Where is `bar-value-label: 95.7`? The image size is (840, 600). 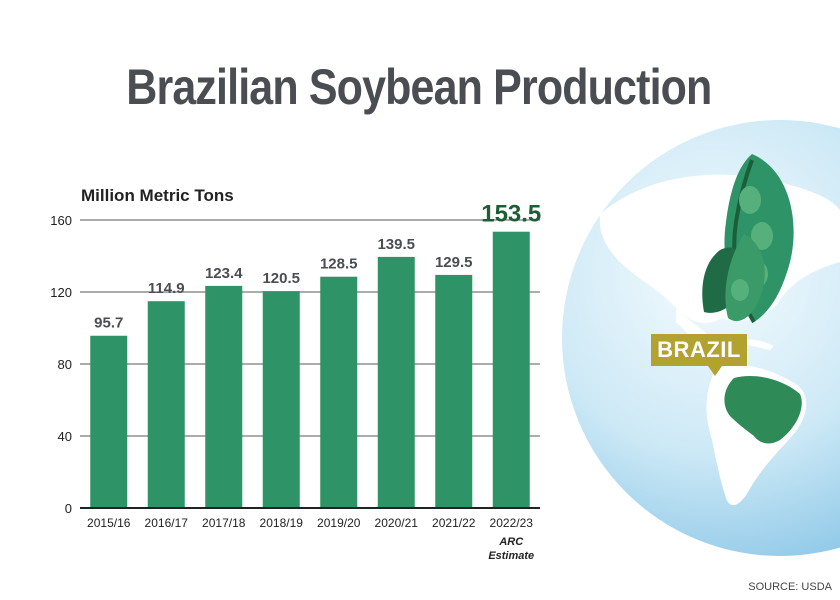 bar-value-label: 95.7 is located at coordinates (108, 323).